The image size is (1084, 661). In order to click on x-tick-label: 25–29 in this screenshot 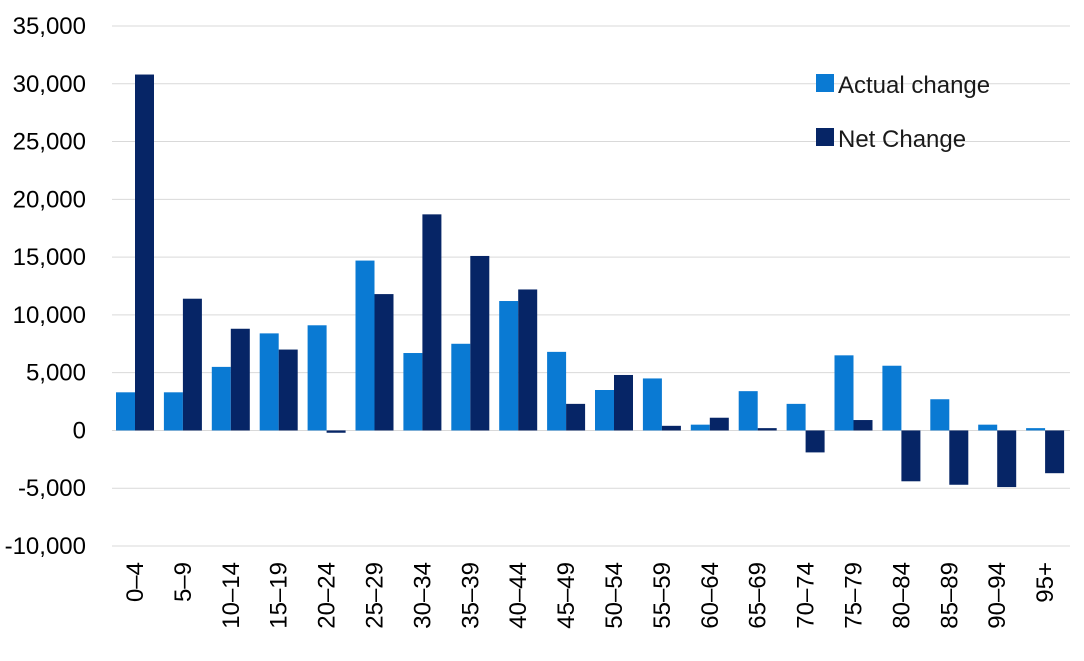, I will do `click(375, 595)`.